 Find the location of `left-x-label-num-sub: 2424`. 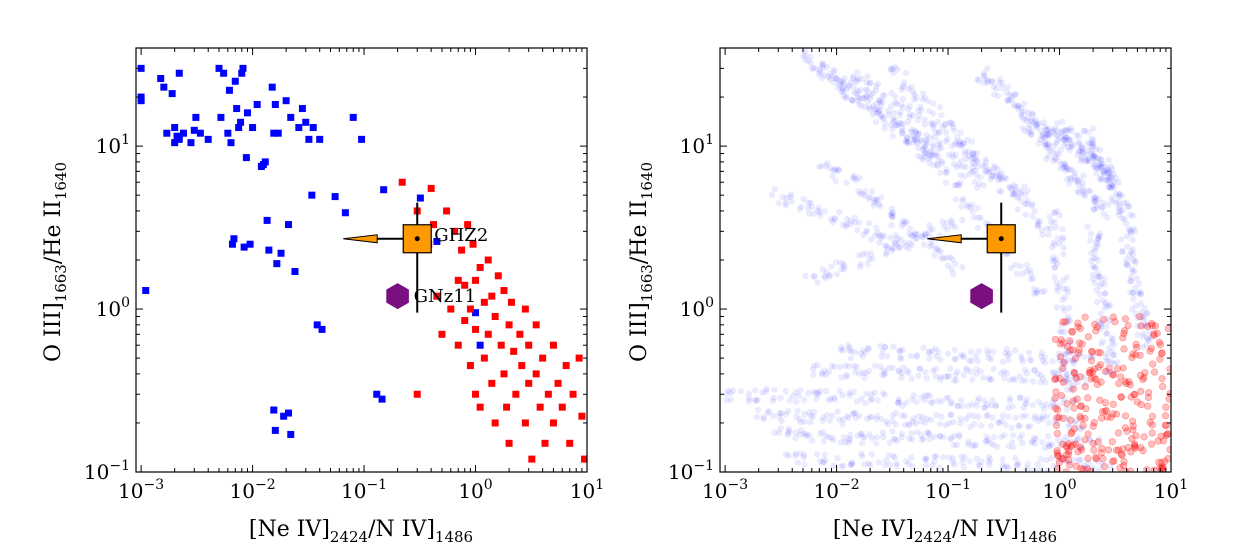

left-x-label-num-sub: 2424 is located at coordinates (349, 537).